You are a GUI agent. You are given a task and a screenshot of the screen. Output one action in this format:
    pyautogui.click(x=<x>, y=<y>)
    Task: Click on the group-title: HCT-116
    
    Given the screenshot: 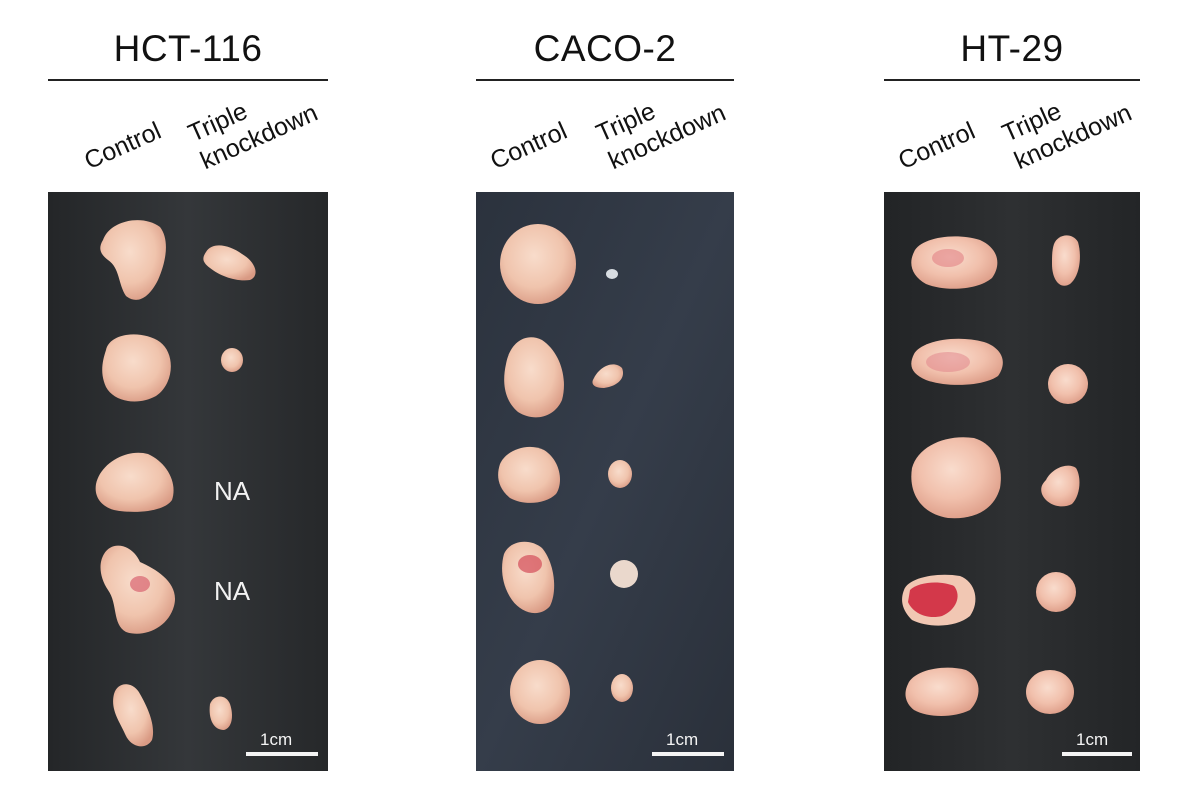 What is the action you would take?
    pyautogui.click(x=188, y=48)
    